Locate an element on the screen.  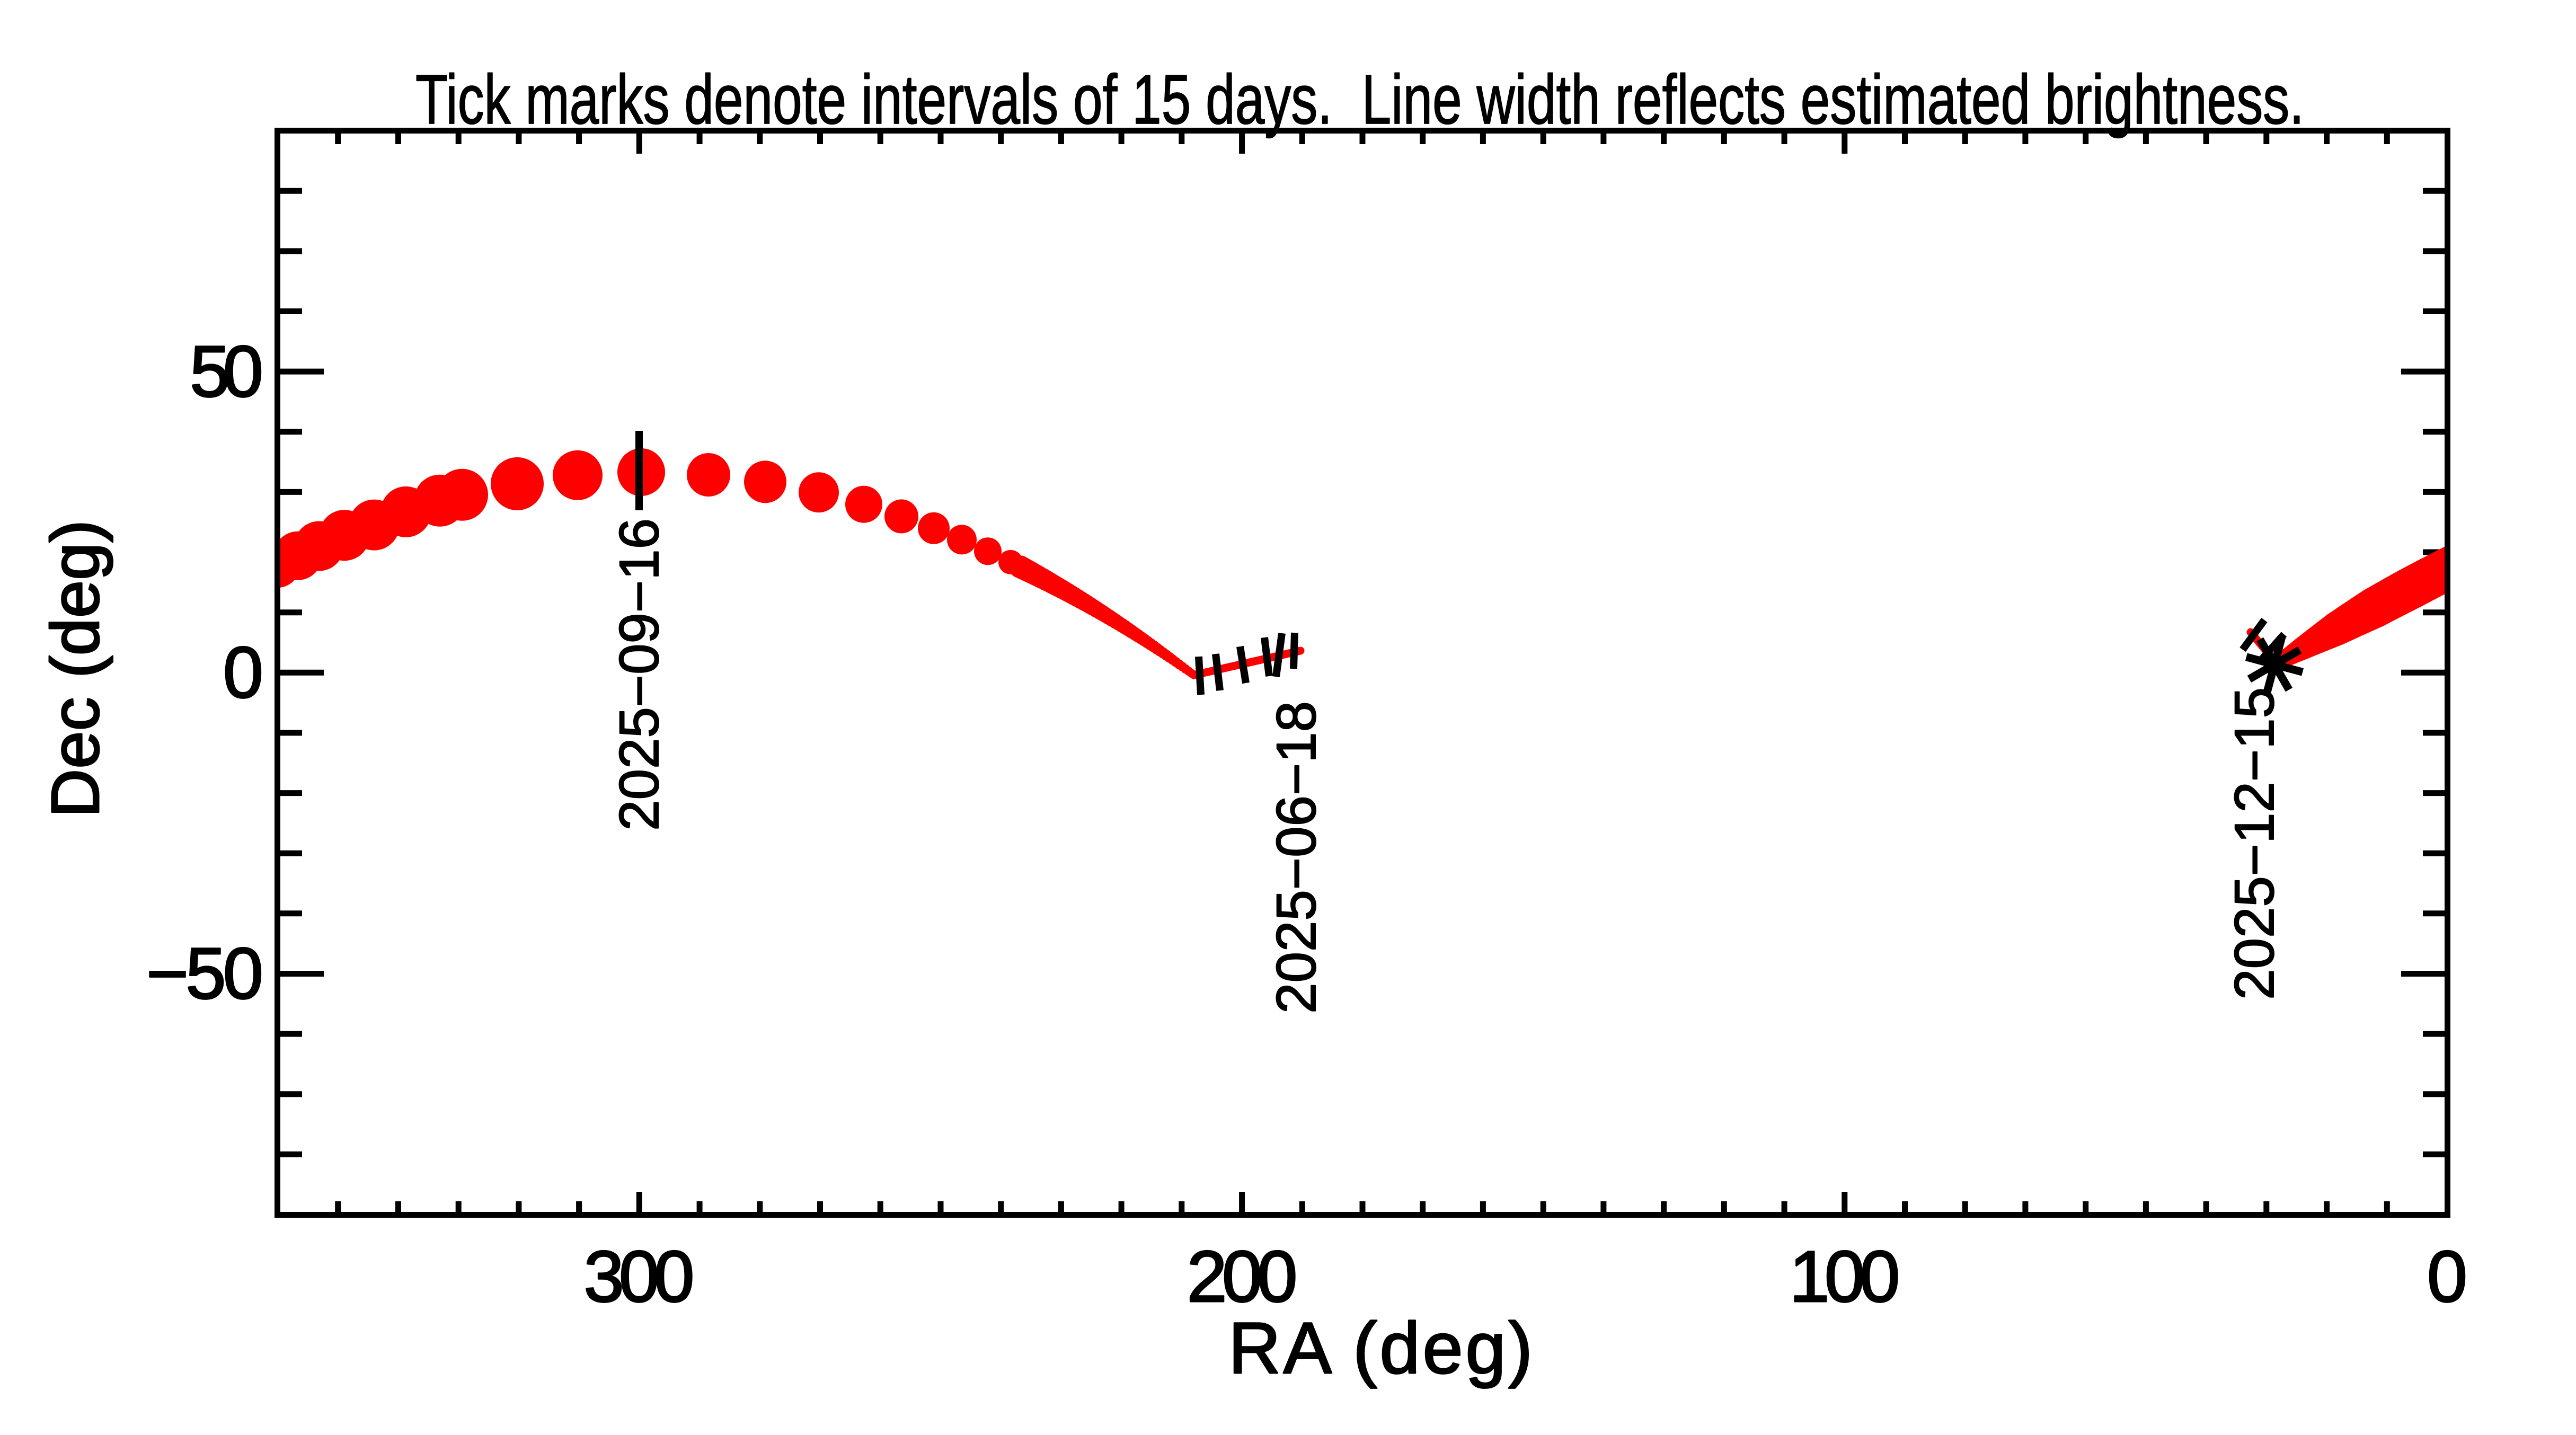
svg-text: 2025−06−18 is located at coordinates (1296, 858).